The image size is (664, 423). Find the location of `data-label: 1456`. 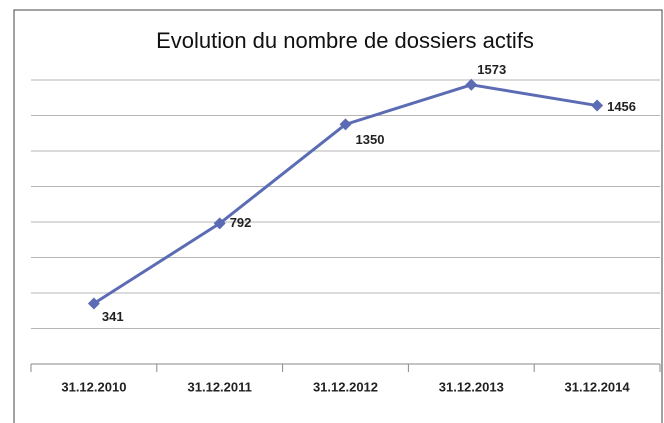

data-label: 1456 is located at coordinates (621, 106).